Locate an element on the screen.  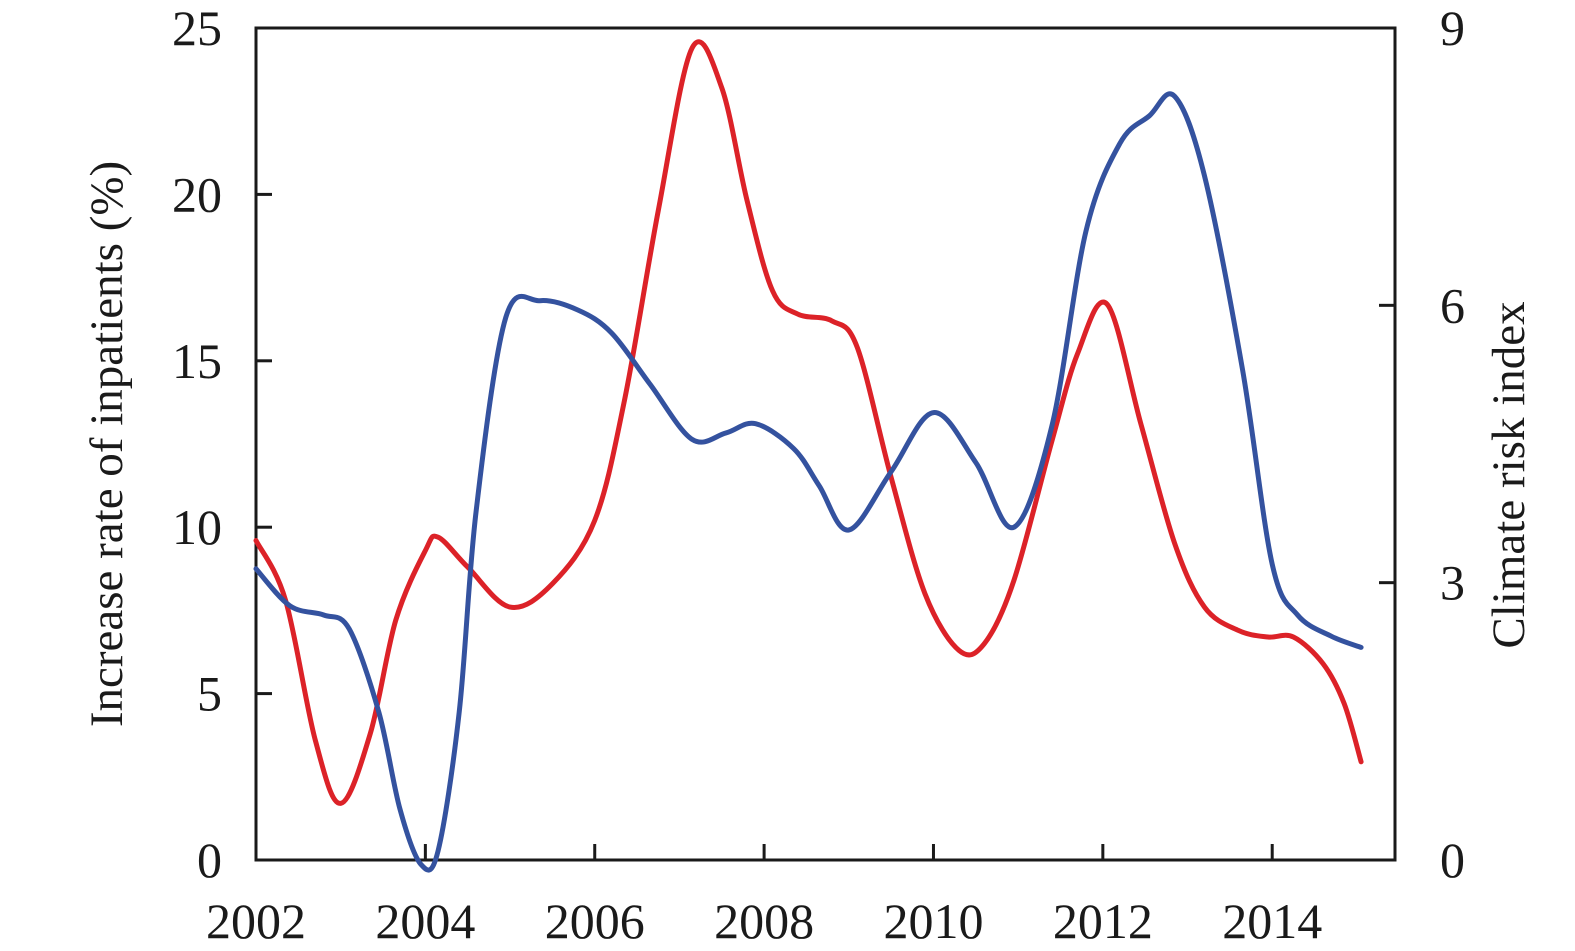
x-tick-label-2012: 2012 is located at coordinates (1103, 921).